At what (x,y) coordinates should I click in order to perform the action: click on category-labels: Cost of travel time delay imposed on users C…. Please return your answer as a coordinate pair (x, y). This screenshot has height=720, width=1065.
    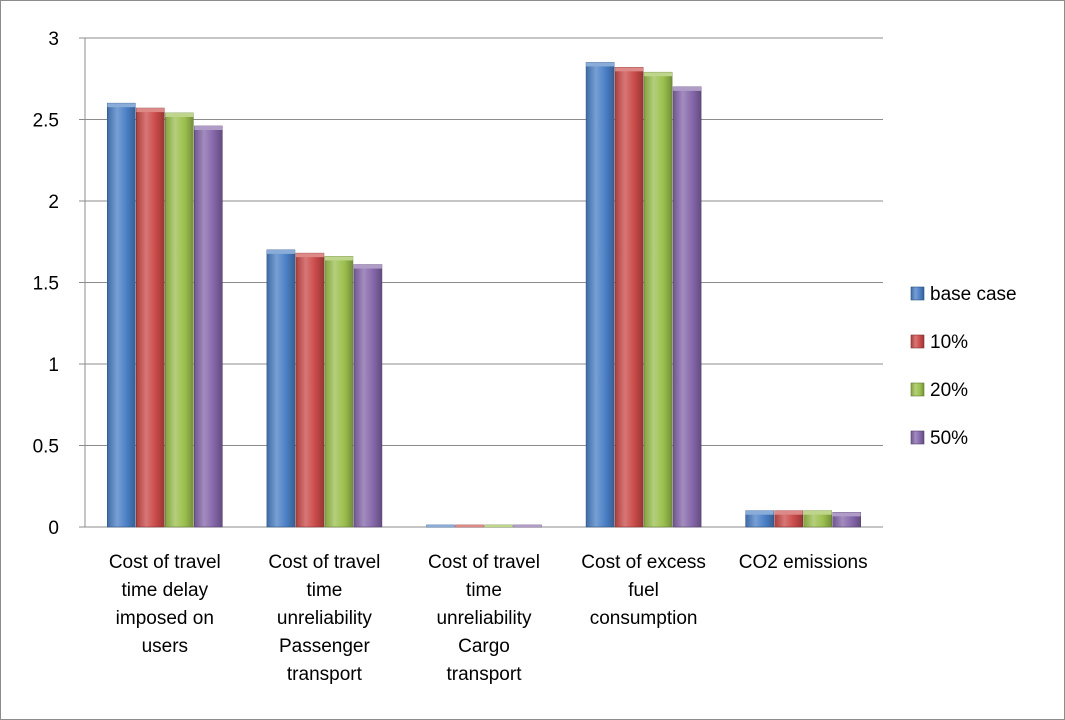
    Looking at the image, I should click on (488, 618).